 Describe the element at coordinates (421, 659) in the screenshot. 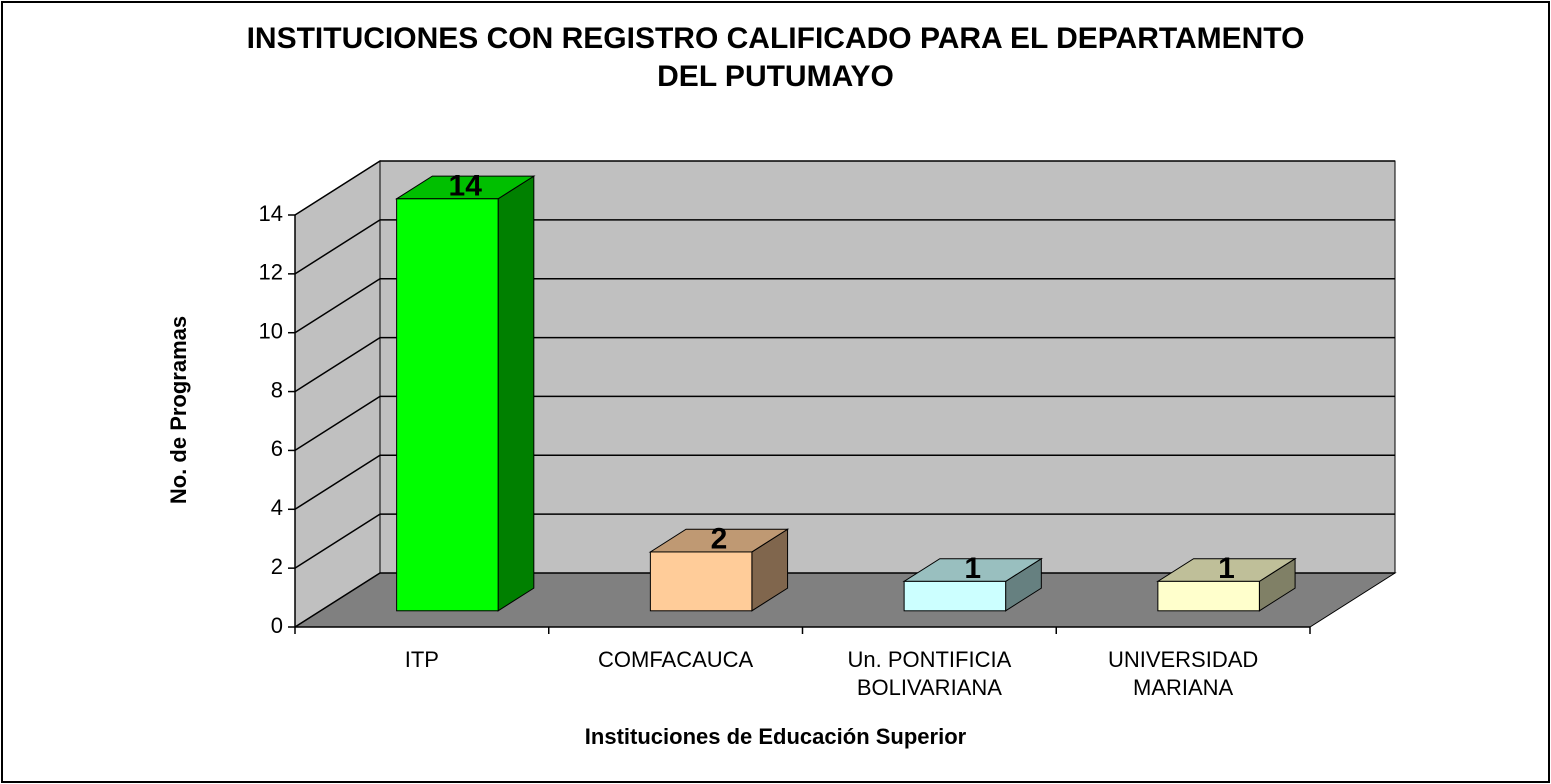

I see `x-tick-label: ITP` at that location.